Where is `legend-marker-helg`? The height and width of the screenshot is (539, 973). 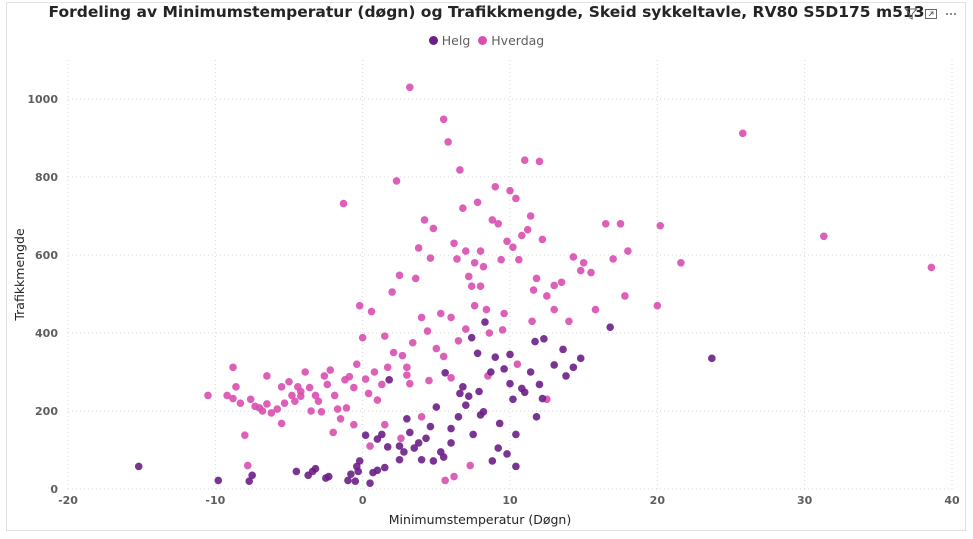 legend-marker-helg is located at coordinates (433, 40).